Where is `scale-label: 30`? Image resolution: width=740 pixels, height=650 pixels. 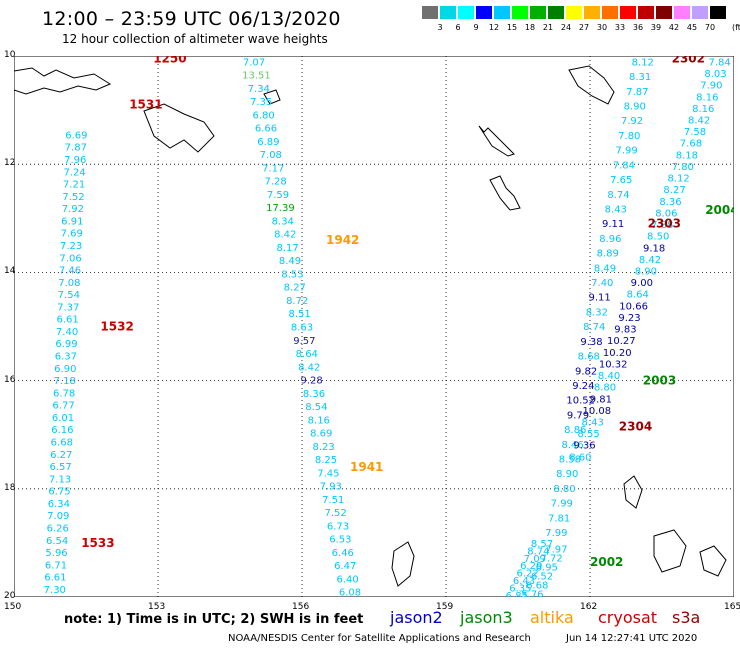 scale-label: 30 is located at coordinates (602, 27).